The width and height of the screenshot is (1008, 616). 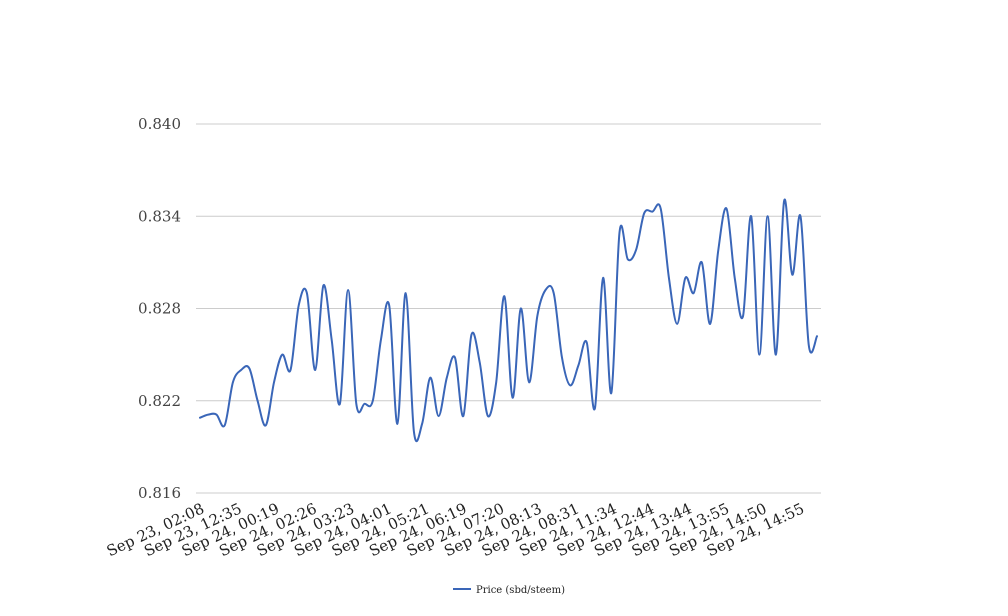 What do you see at coordinates (520, 590) in the screenshot?
I see `legend-label: Price (sbd/steem)` at bounding box center [520, 590].